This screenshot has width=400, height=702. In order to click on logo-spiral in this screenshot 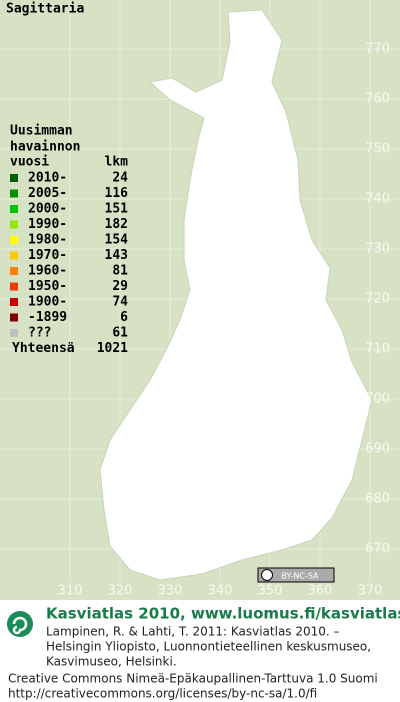, I will do `click(20, 625)`.